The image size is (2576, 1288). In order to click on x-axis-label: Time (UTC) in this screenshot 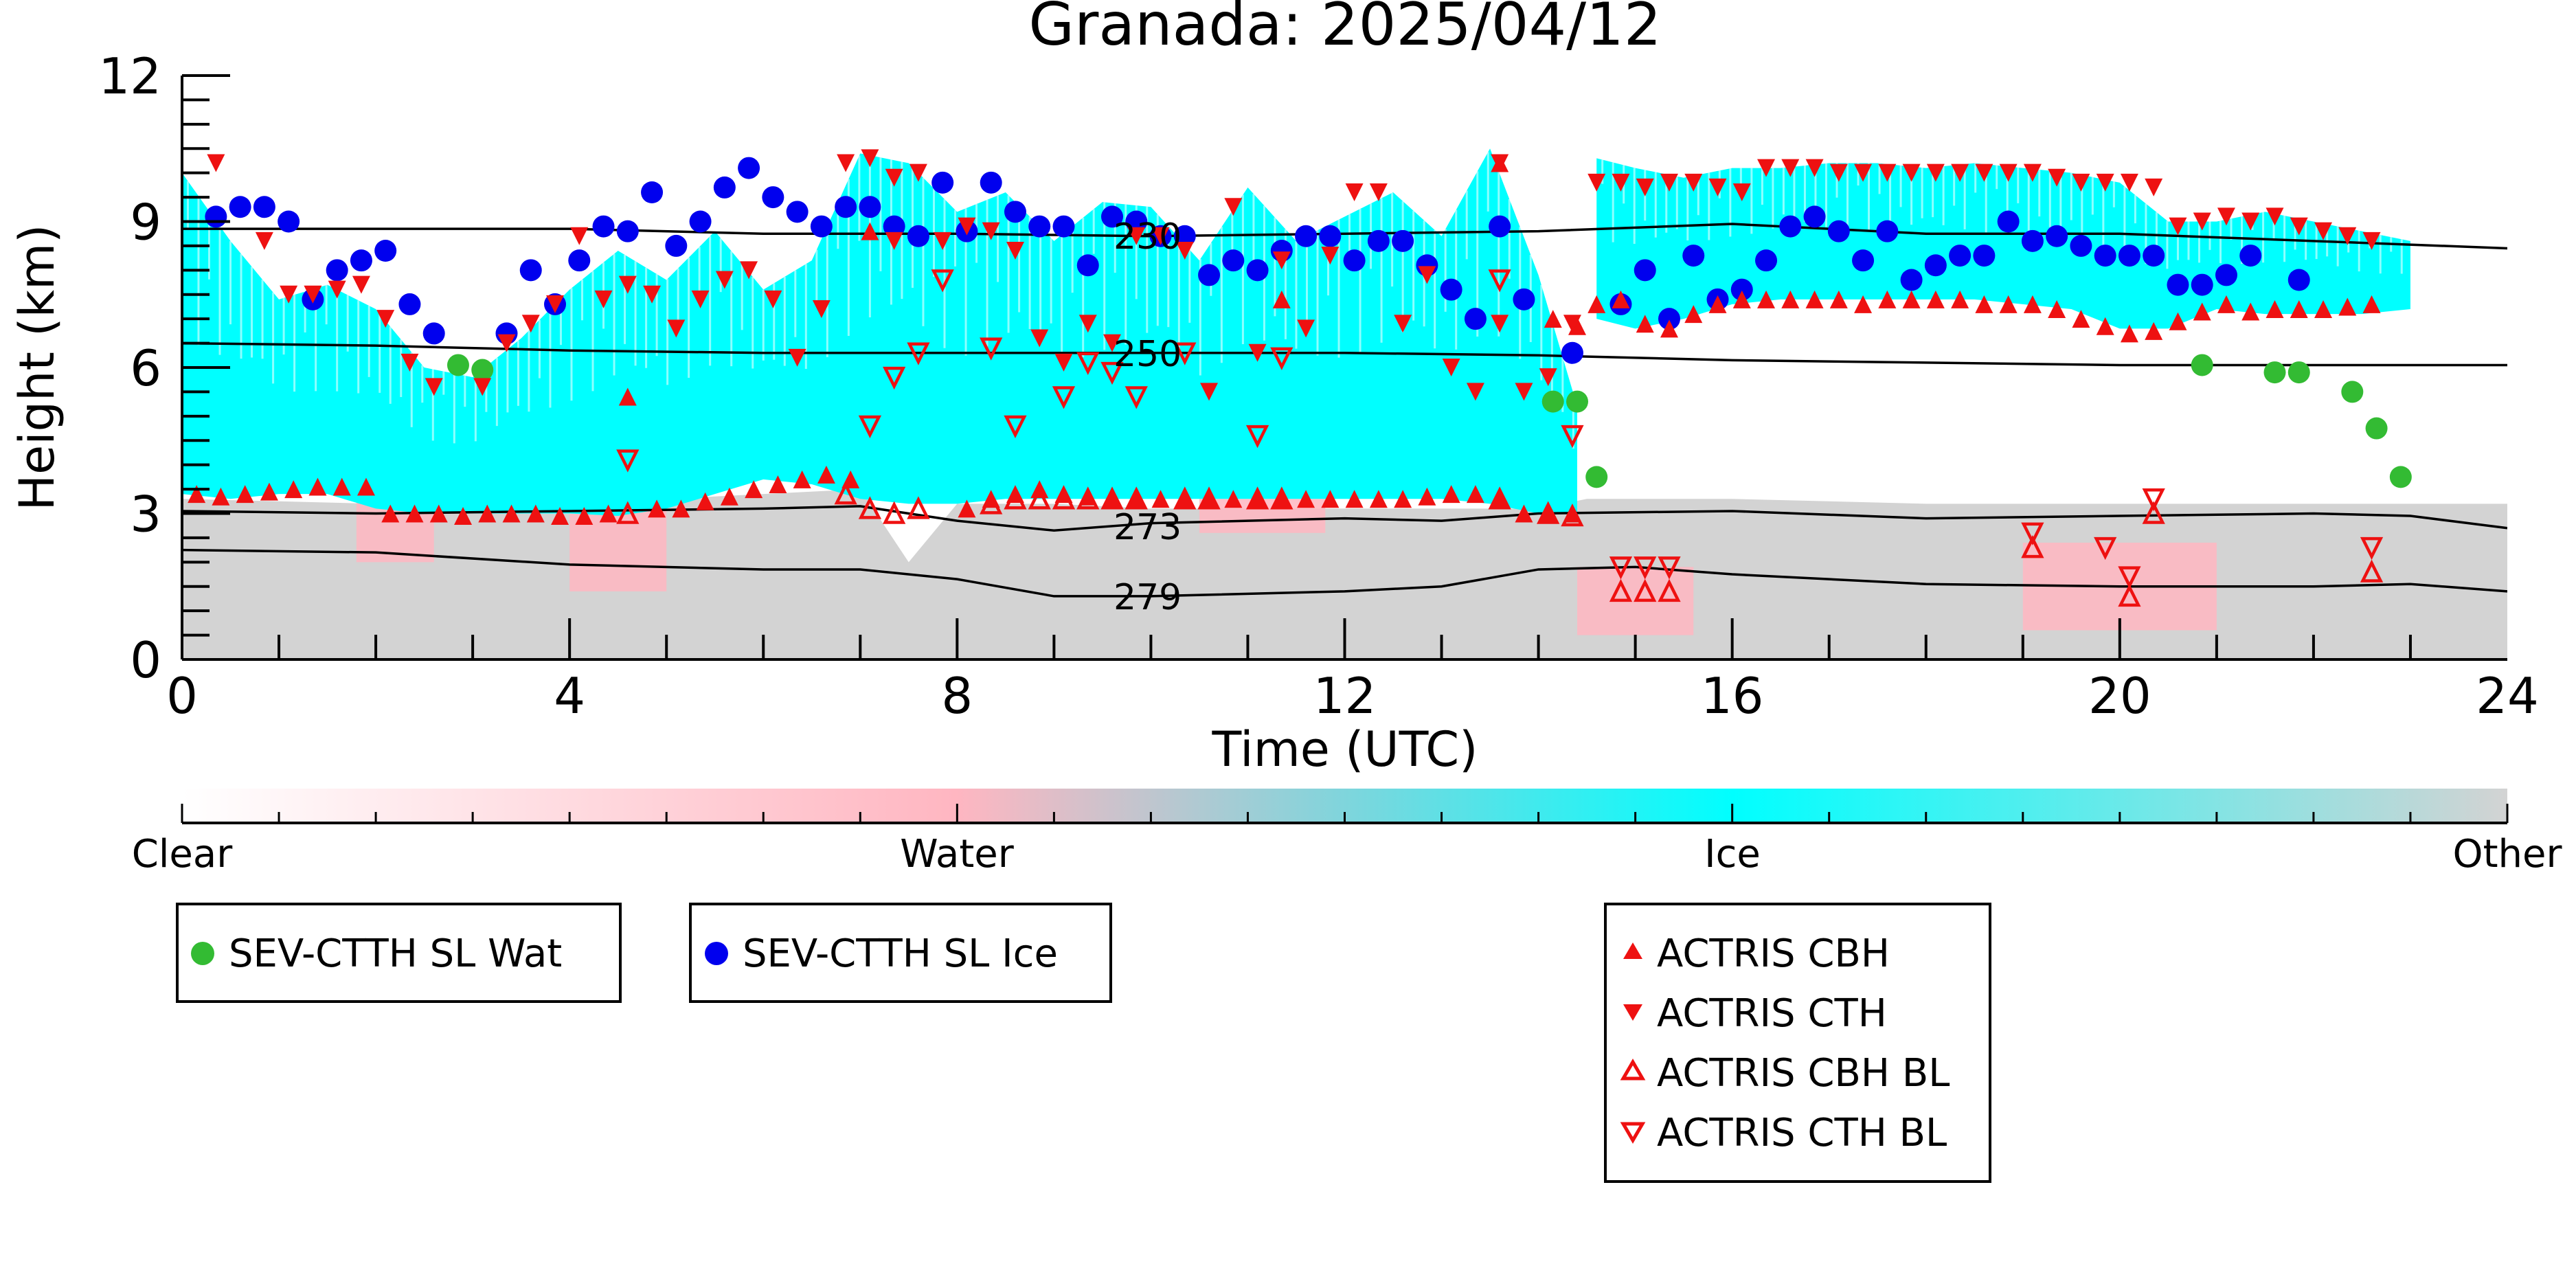, I will do `click(1345, 749)`.